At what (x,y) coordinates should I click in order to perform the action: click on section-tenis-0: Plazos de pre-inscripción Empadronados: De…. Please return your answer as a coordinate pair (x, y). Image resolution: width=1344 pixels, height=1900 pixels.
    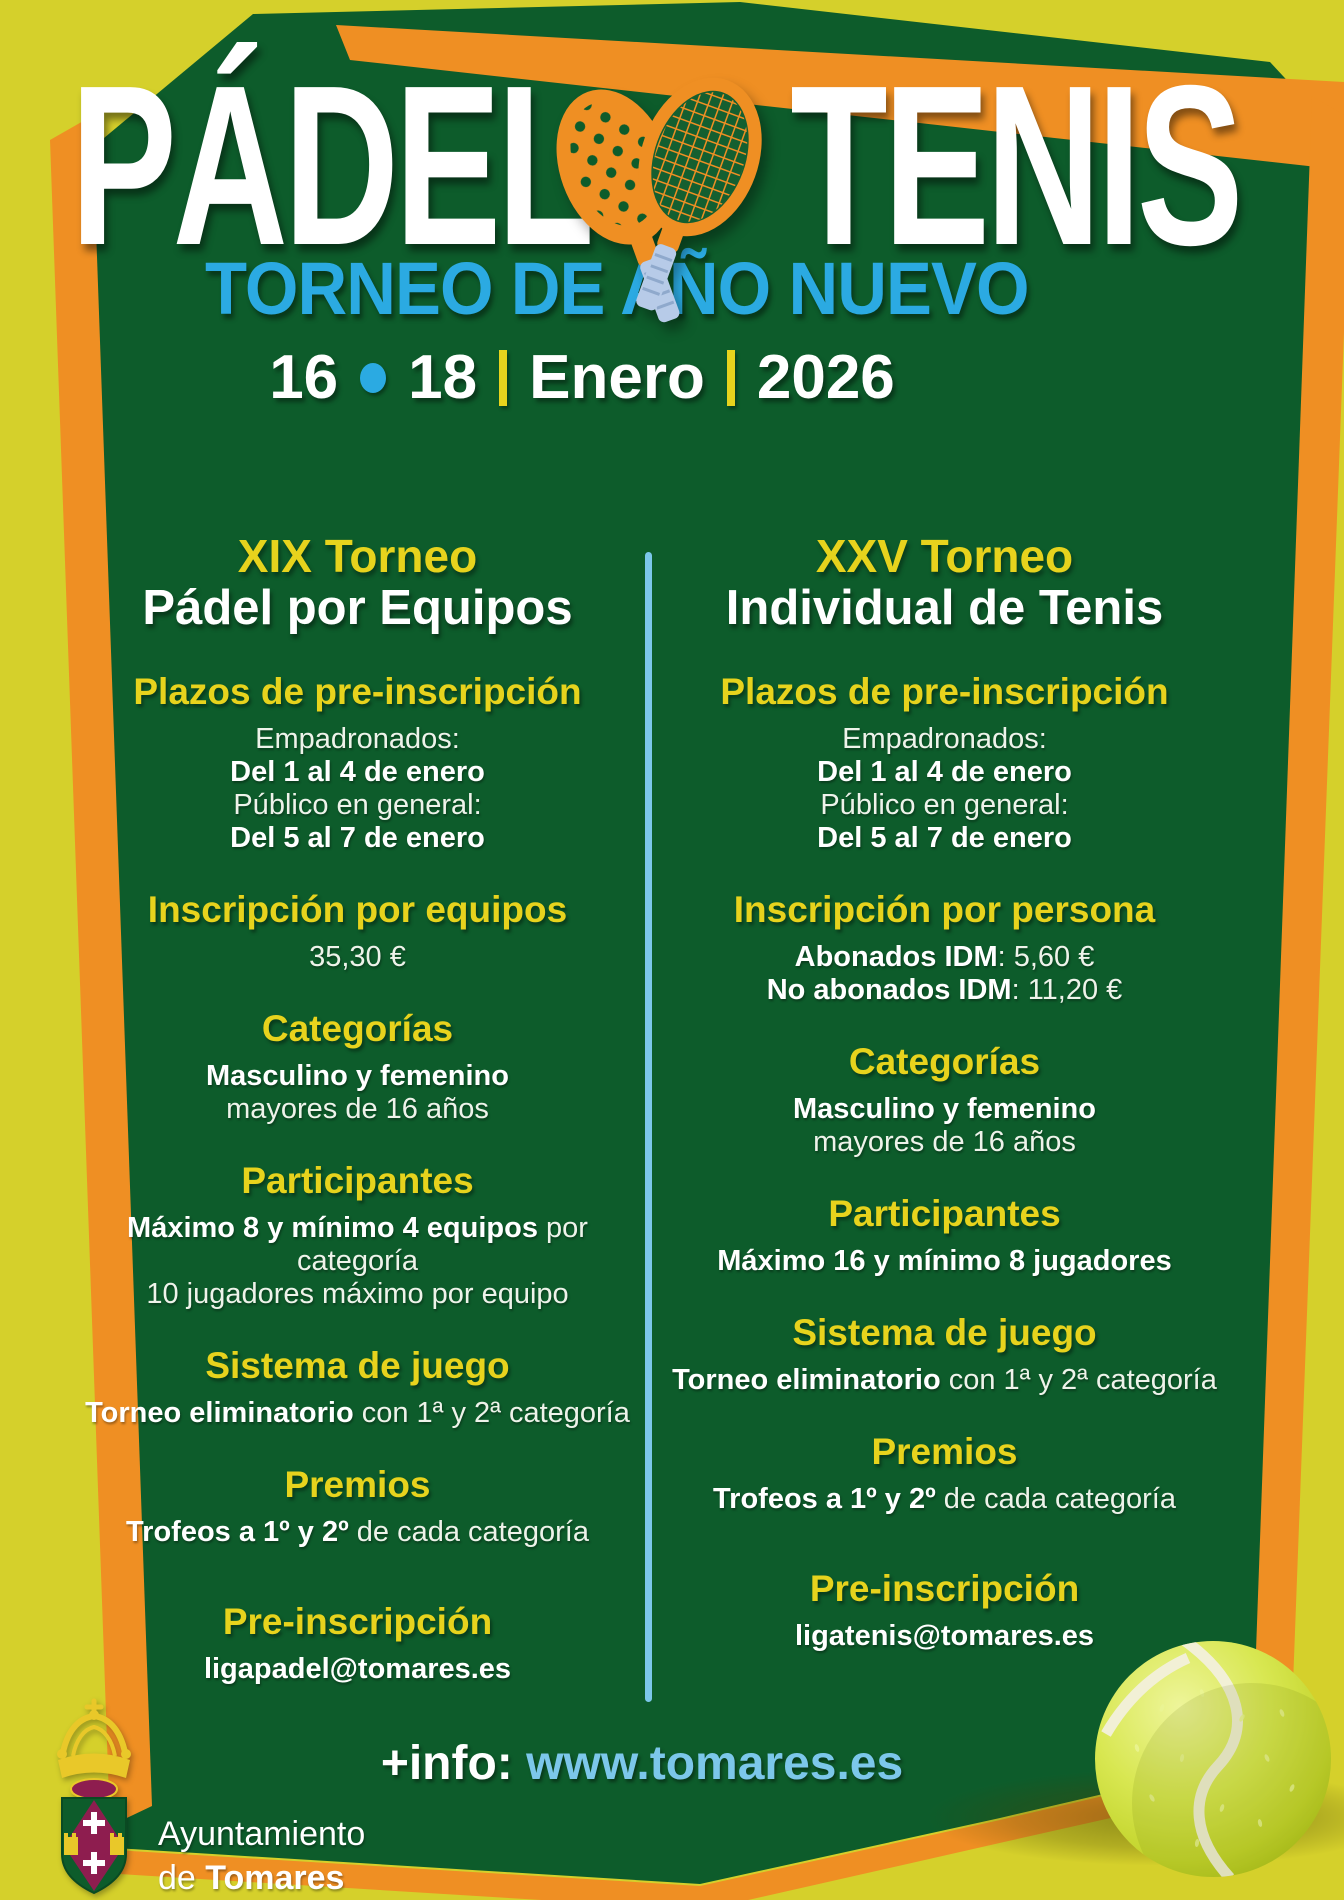
    Looking at the image, I should click on (944, 763).